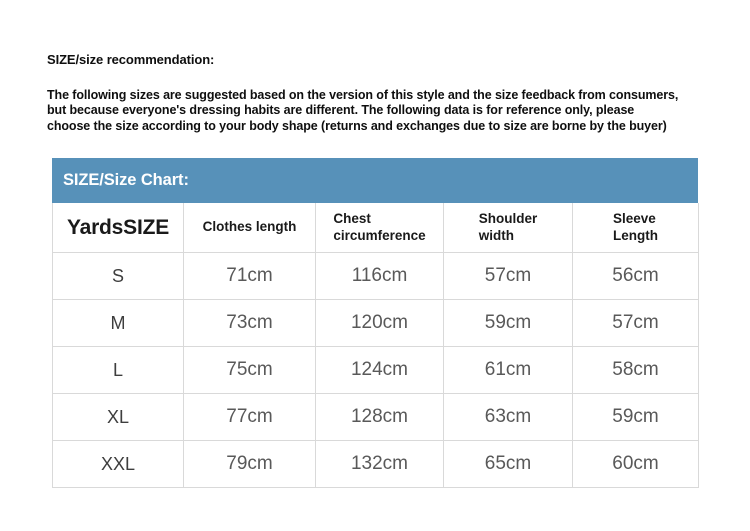 The width and height of the screenshot is (750, 531). I want to click on column-header-yards-size: YardsSIZE, so click(118, 228).